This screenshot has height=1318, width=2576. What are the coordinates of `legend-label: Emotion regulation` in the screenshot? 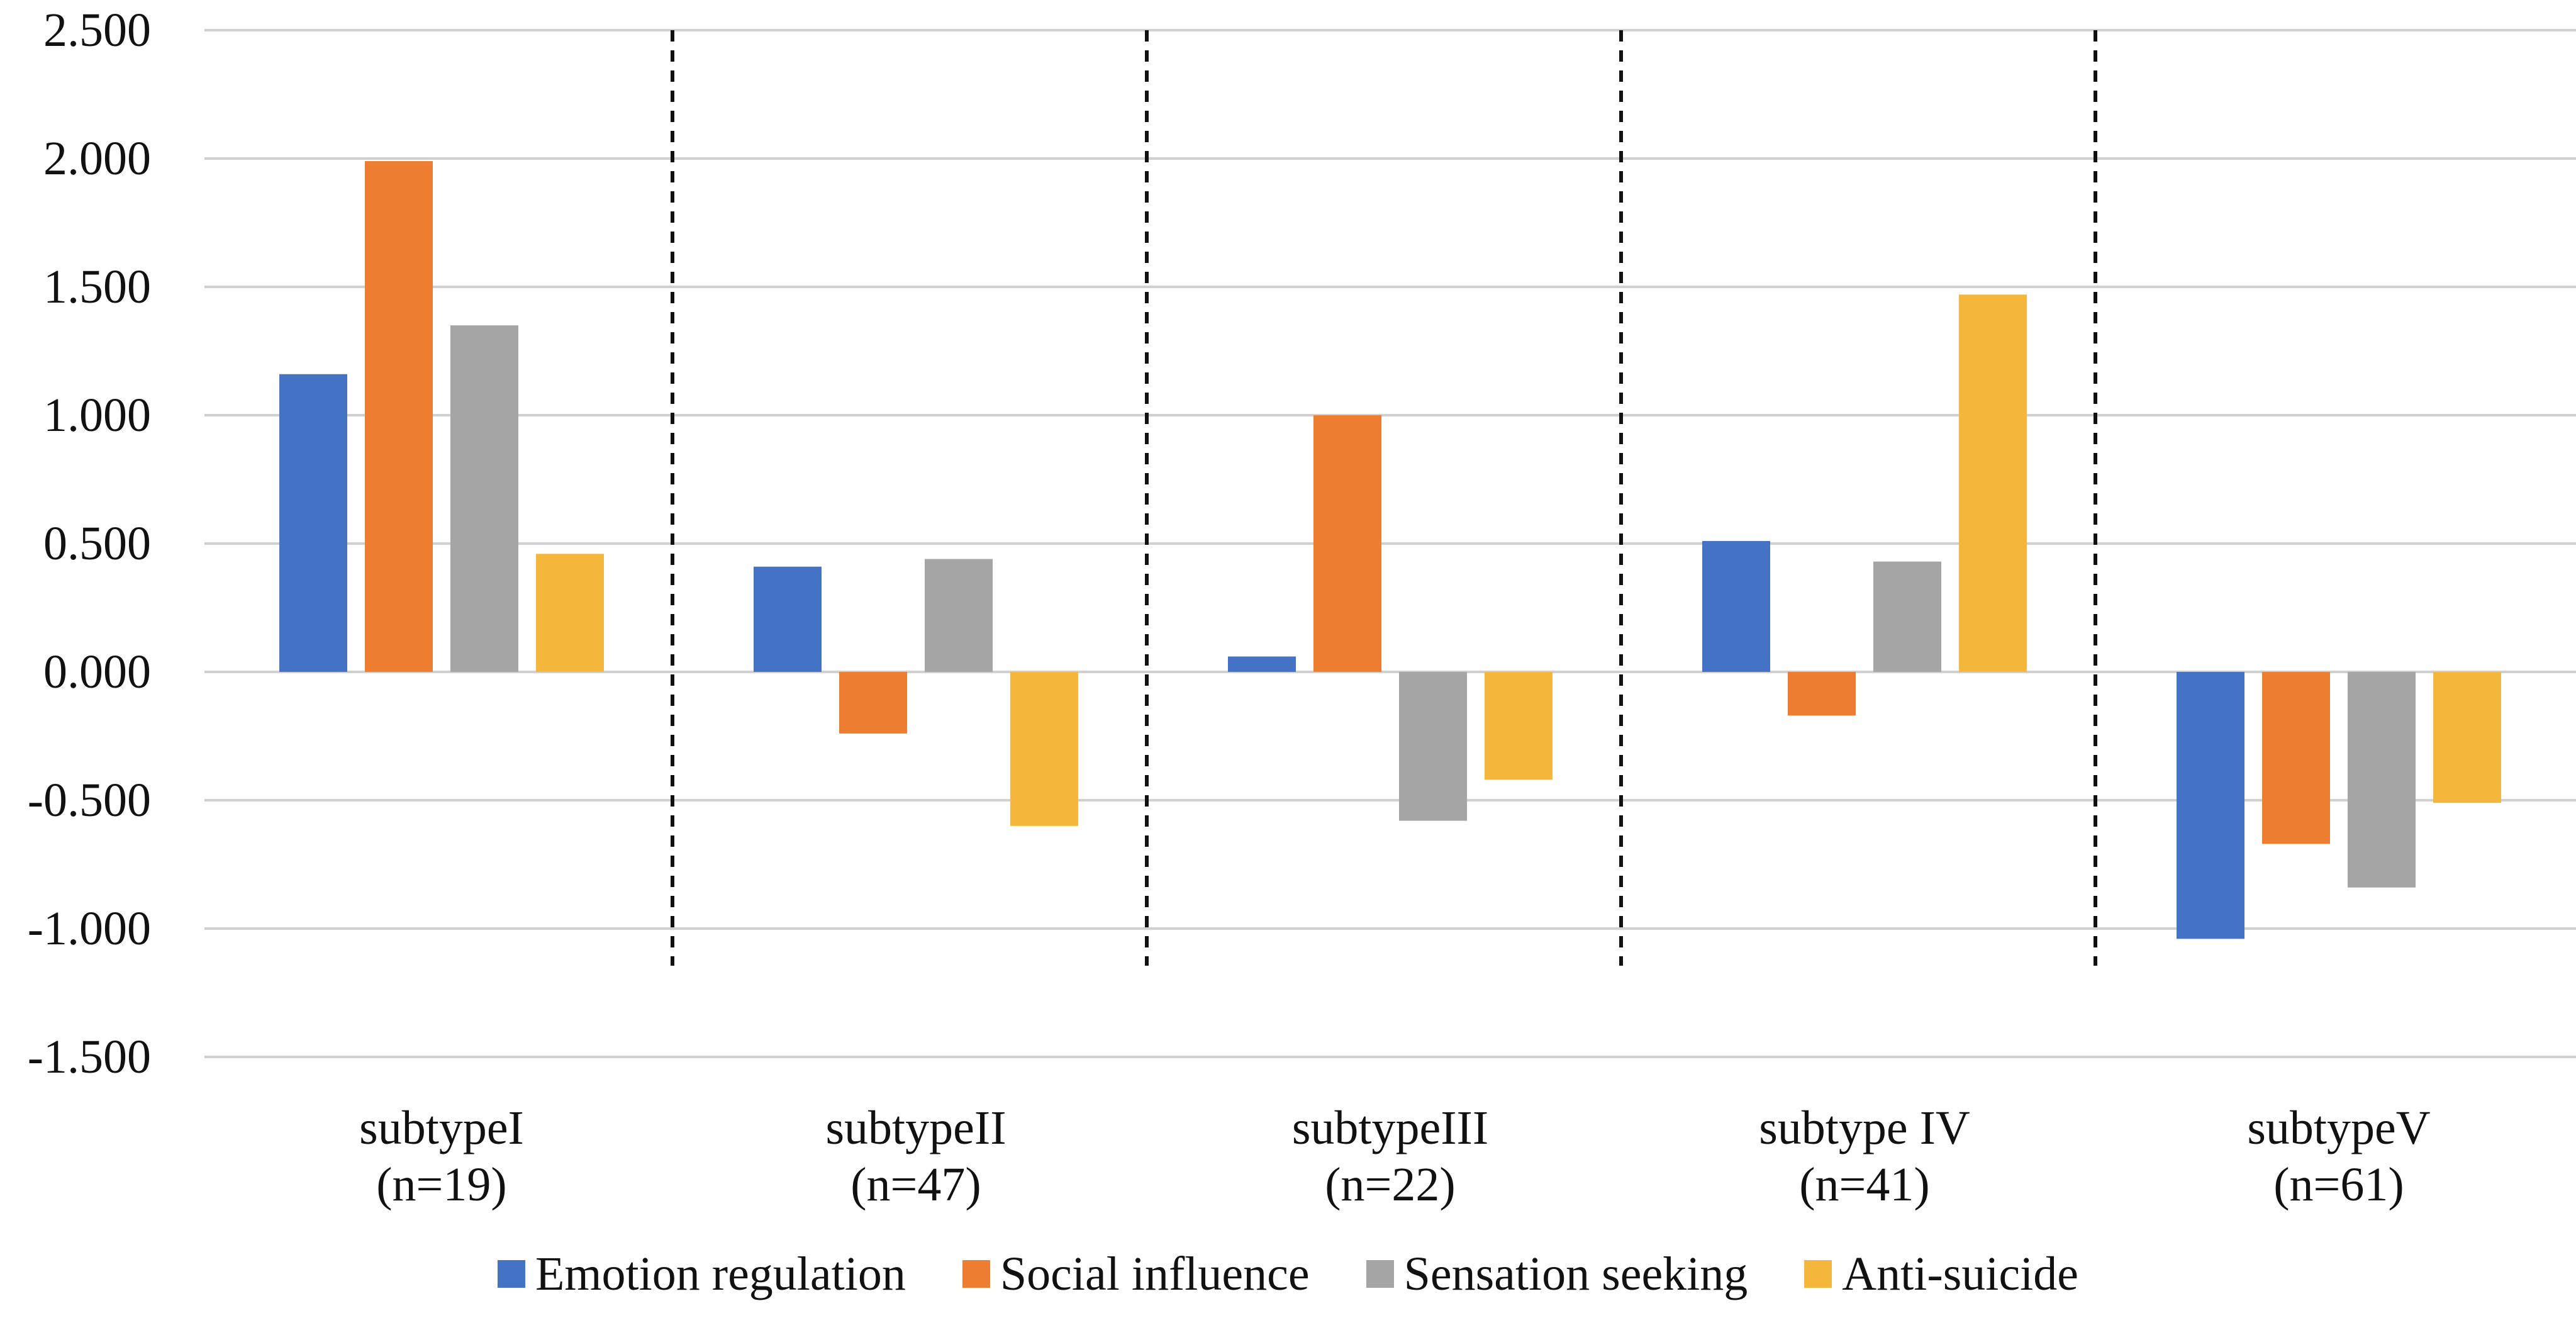 It's located at (720, 1273).